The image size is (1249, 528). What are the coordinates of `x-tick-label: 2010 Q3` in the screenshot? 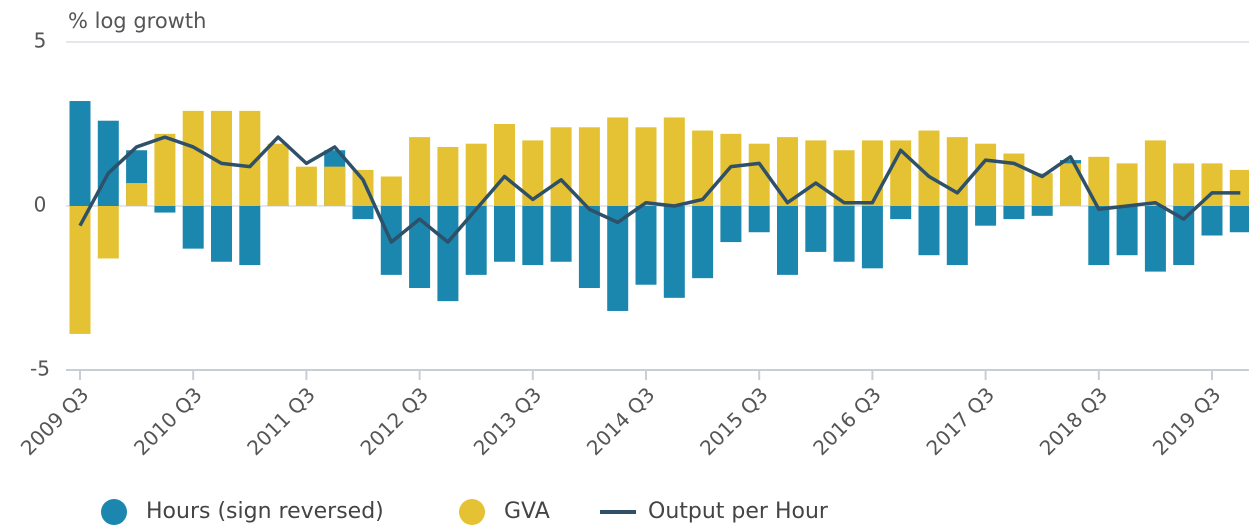 It's located at (168, 421).